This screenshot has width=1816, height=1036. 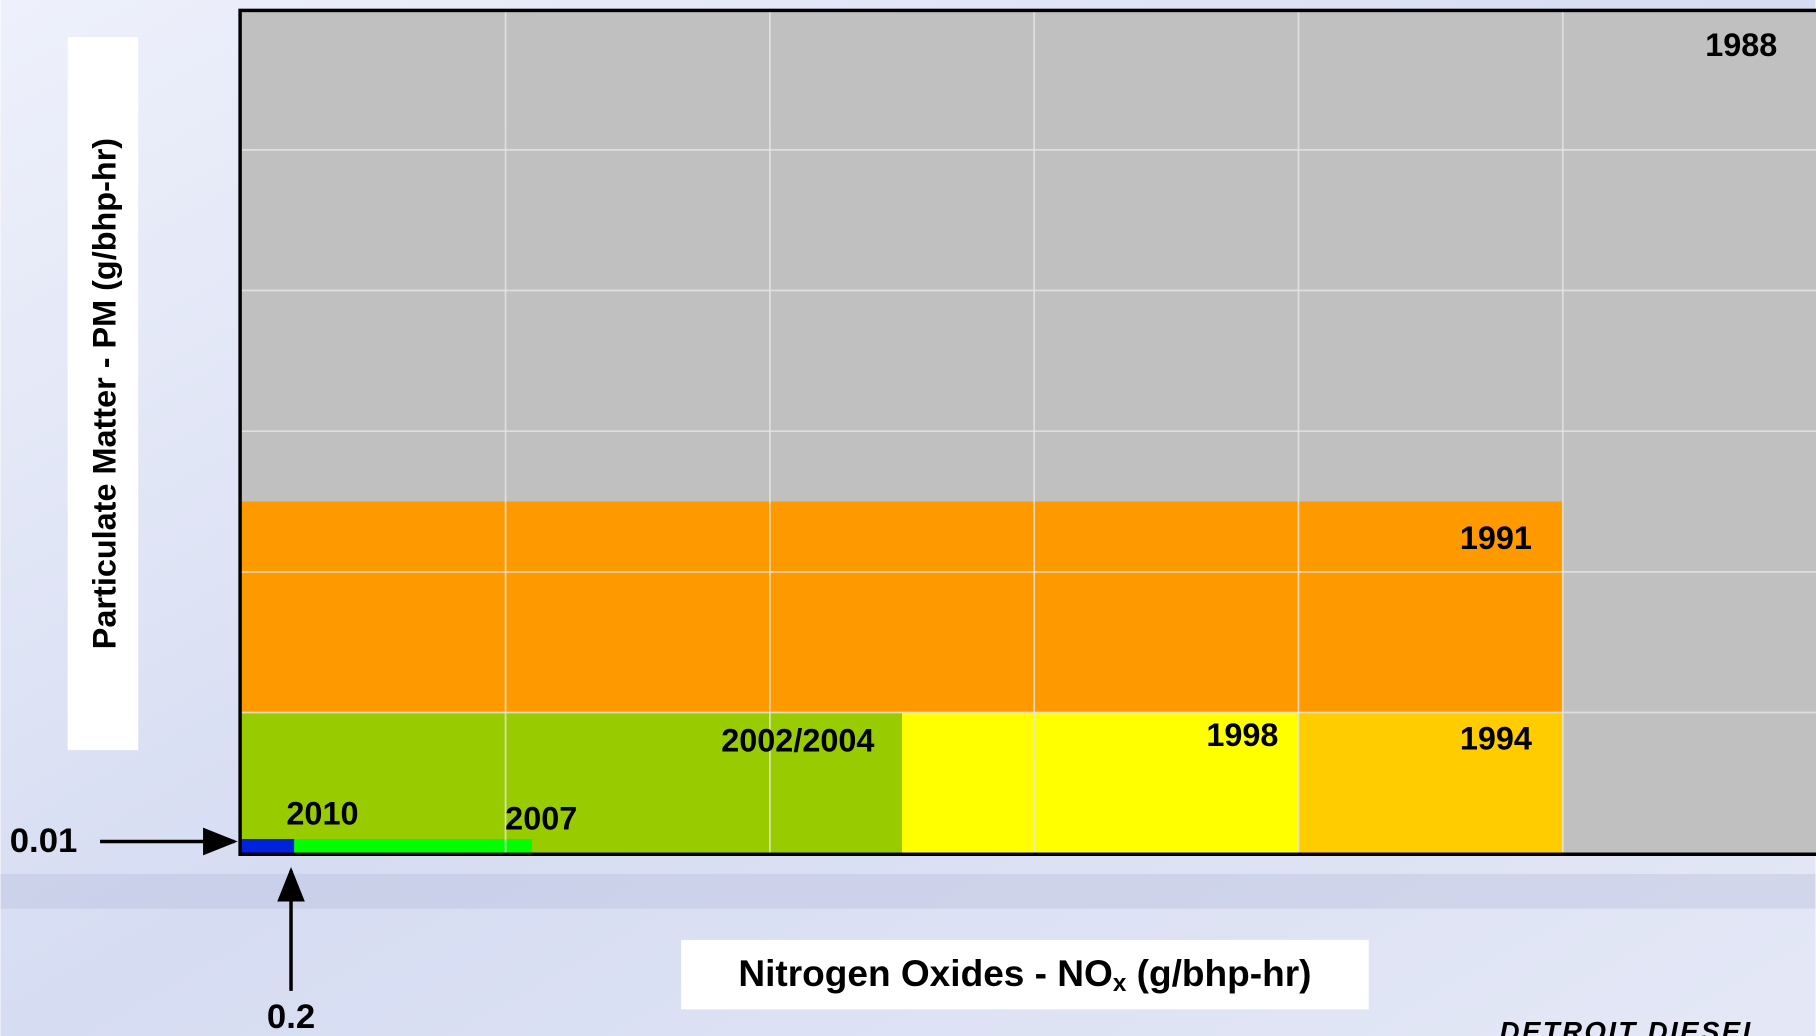 What do you see at coordinates (908, 891) in the screenshot?
I see `background-band` at bounding box center [908, 891].